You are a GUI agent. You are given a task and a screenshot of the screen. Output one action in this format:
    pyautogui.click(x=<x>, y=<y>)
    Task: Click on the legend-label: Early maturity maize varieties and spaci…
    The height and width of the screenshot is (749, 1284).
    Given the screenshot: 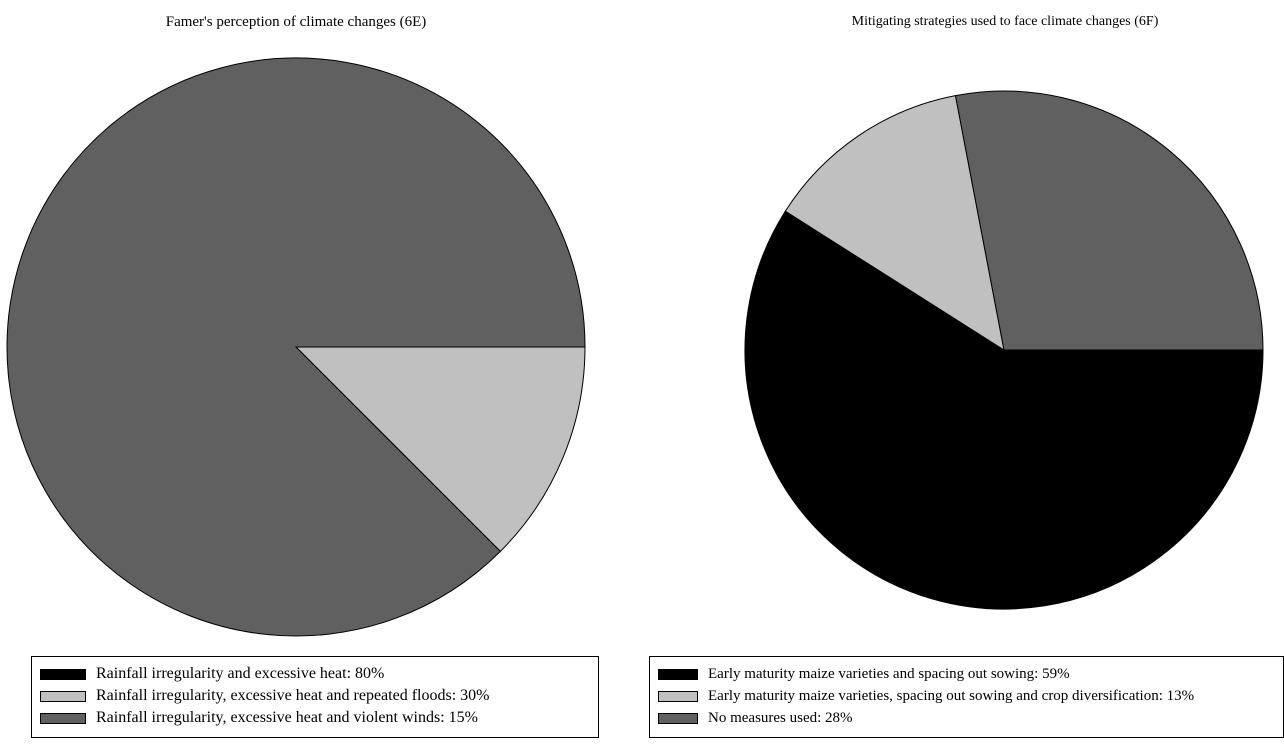 What is the action you would take?
    pyautogui.click(x=889, y=673)
    